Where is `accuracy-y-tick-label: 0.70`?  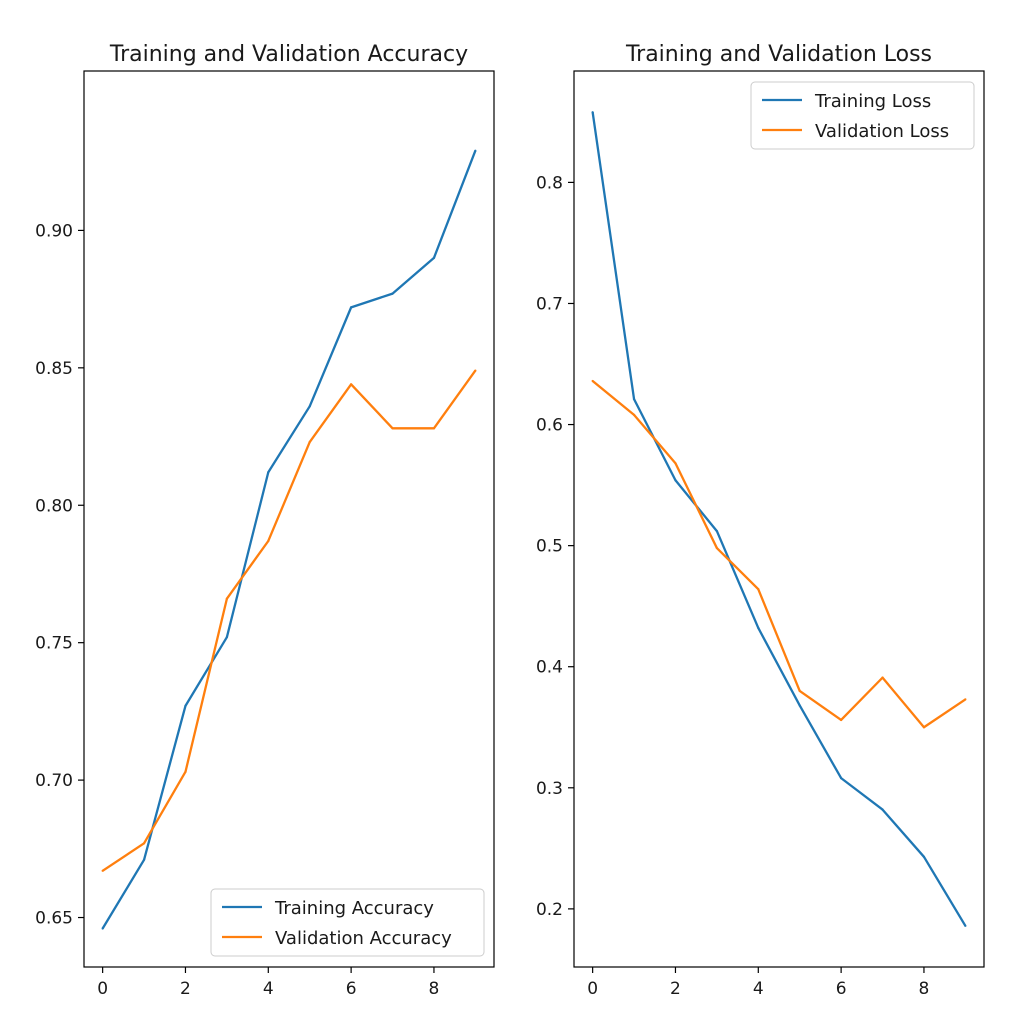 accuracy-y-tick-label: 0.70 is located at coordinates (54, 781).